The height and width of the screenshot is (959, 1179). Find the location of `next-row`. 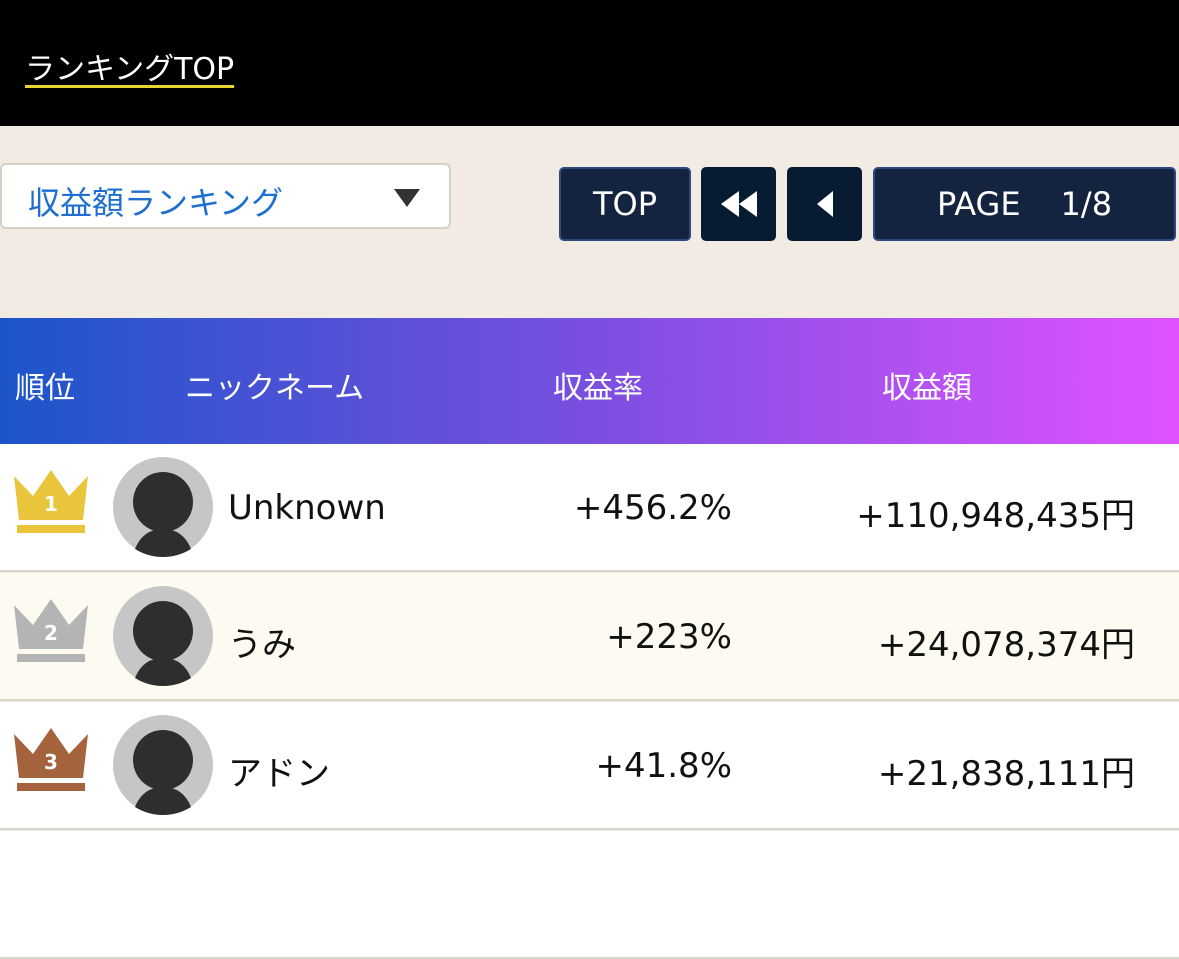

next-row is located at coordinates (589, 895).